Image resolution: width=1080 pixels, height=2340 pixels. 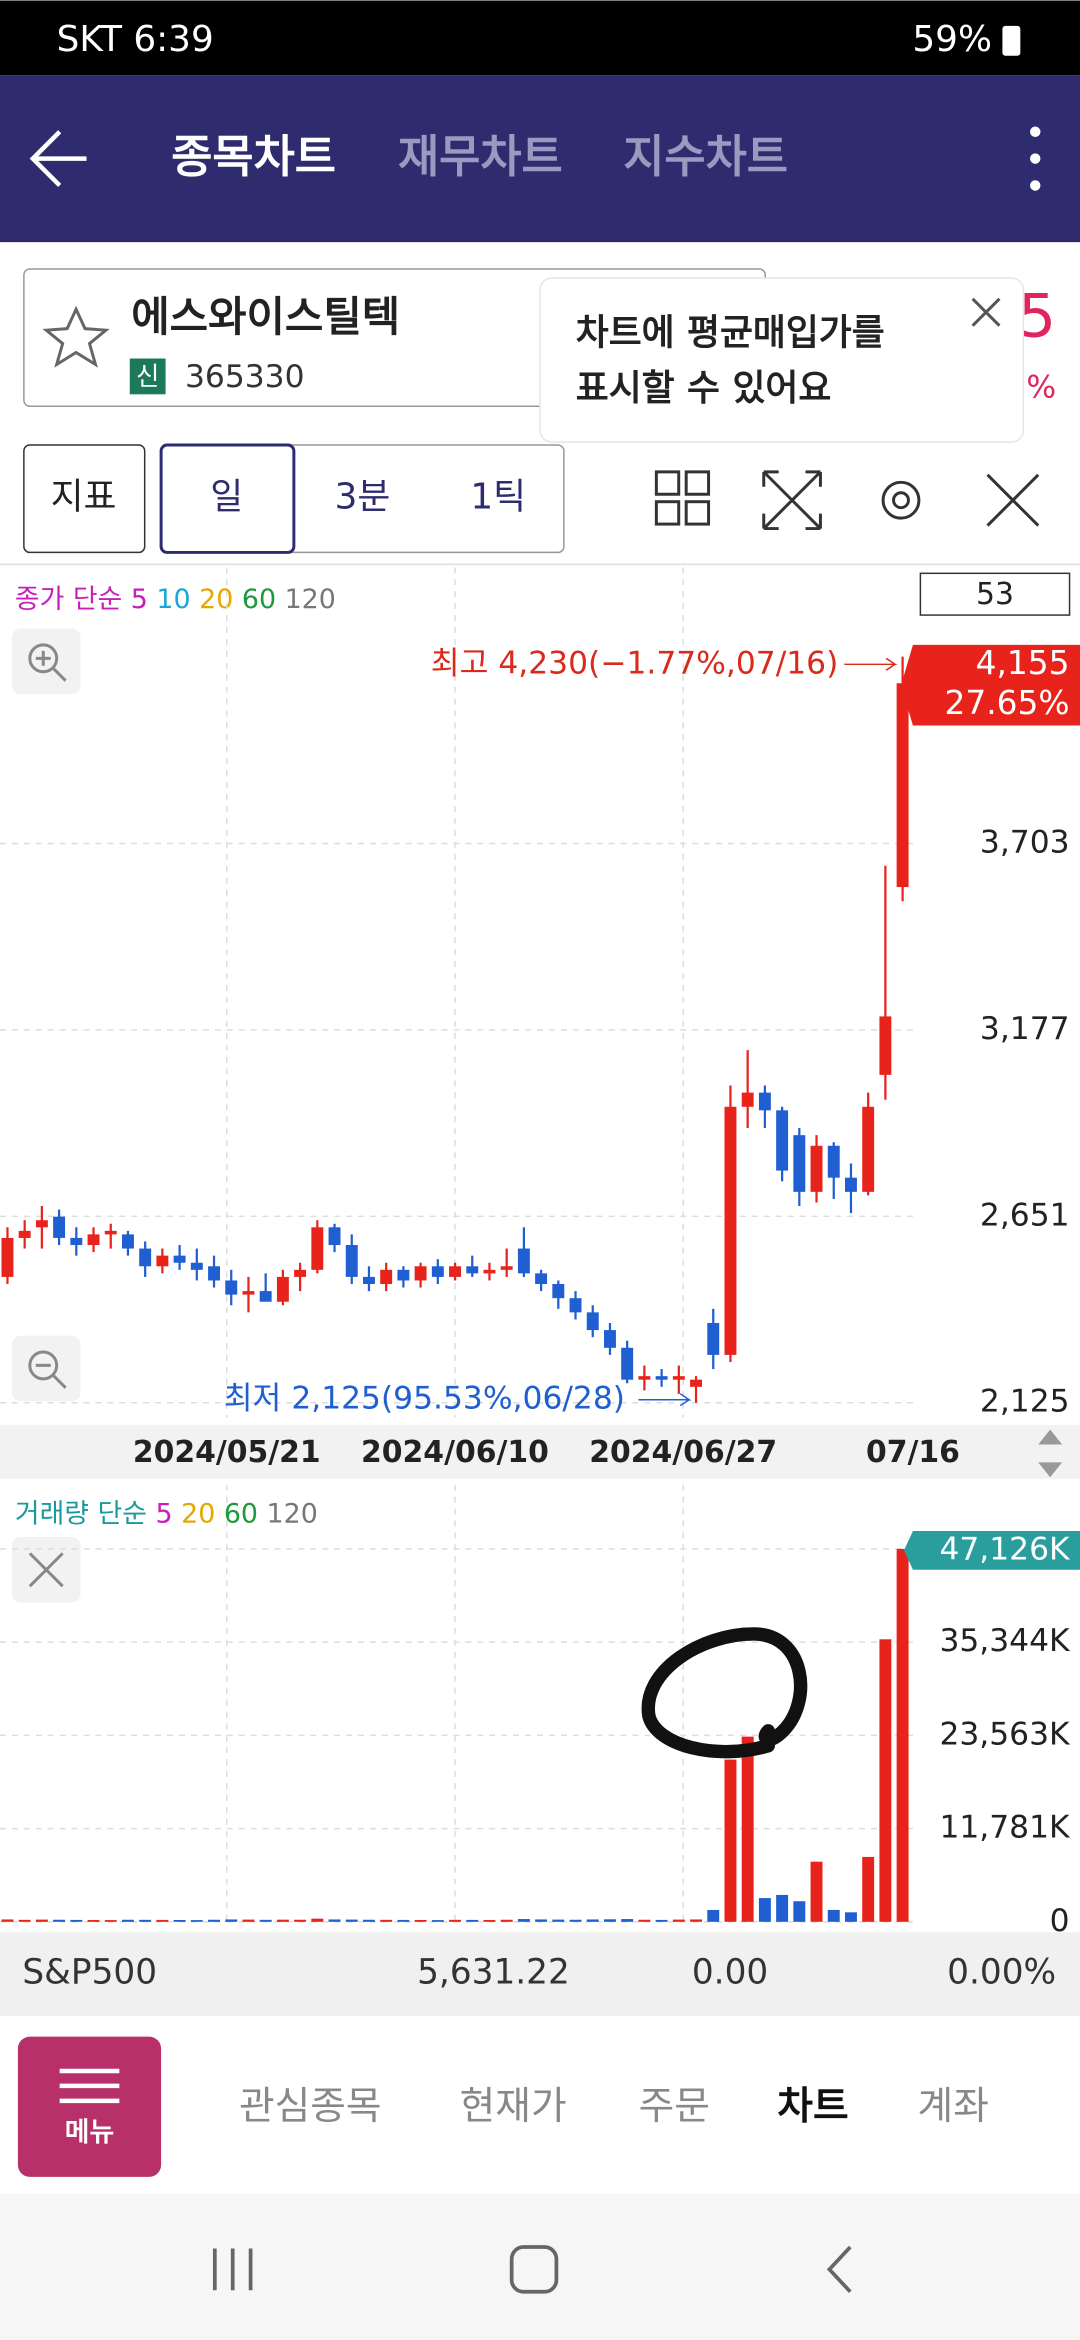 I want to click on menu-label: 메뉴, so click(x=89, y=2132).